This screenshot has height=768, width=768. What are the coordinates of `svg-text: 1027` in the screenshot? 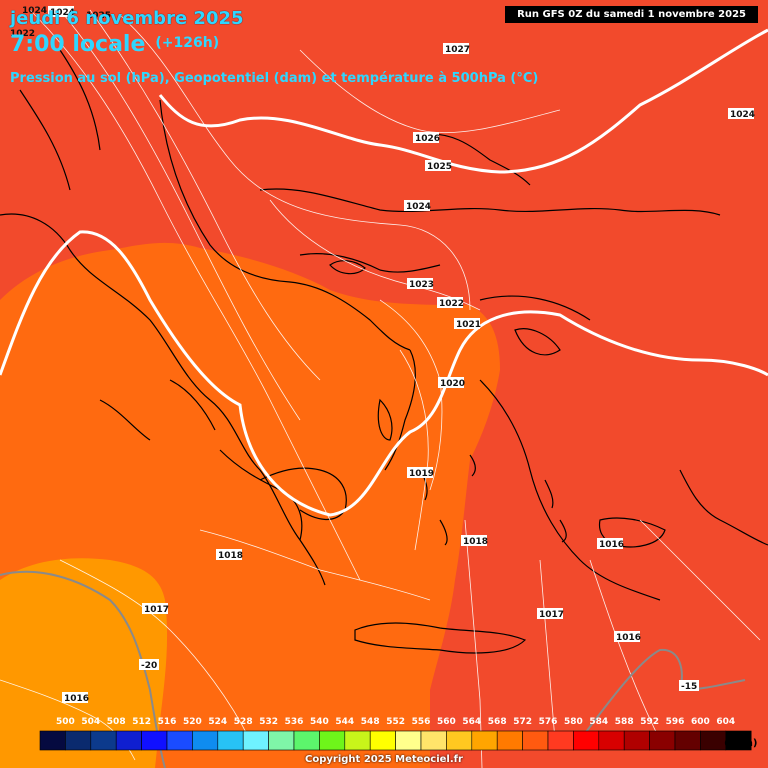 It's located at (457, 50).